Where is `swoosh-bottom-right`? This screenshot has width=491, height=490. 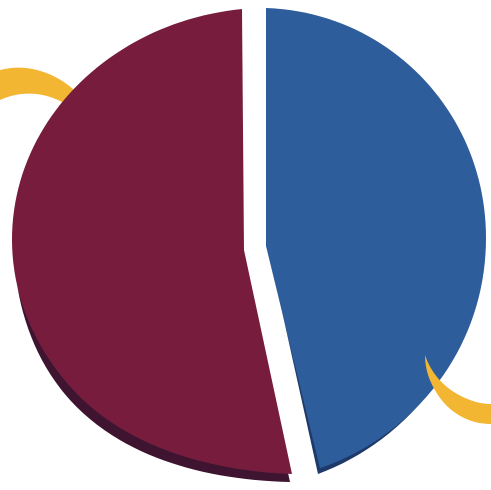 swoosh-bottom-right is located at coordinates (458, 389).